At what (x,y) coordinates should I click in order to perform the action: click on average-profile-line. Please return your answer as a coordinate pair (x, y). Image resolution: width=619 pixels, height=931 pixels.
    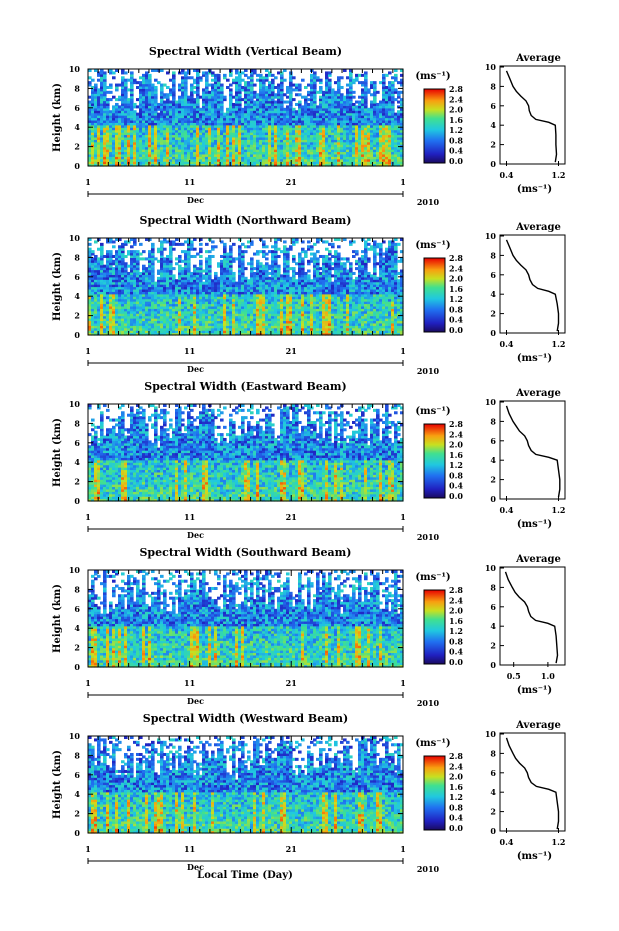
    Looking at the image, I should click on (531, 116).